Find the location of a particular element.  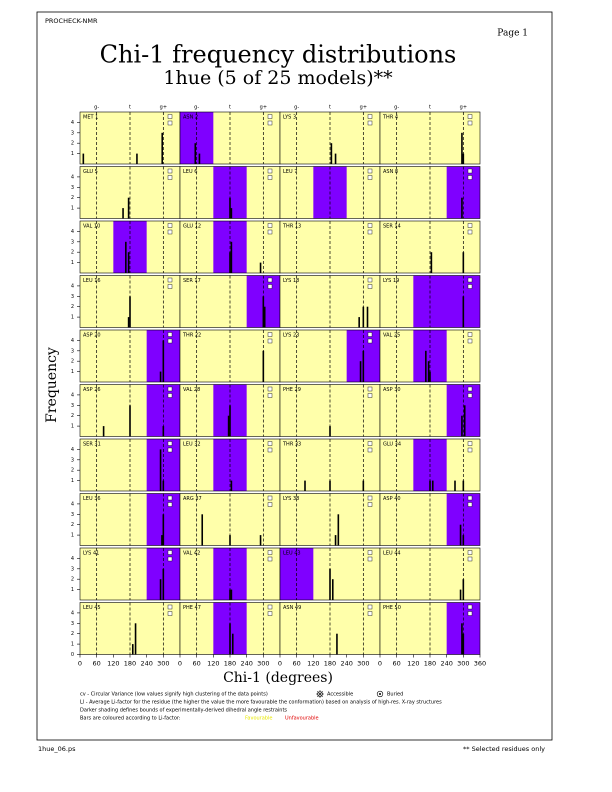

residue-label: VAL 28 is located at coordinates (191, 390).